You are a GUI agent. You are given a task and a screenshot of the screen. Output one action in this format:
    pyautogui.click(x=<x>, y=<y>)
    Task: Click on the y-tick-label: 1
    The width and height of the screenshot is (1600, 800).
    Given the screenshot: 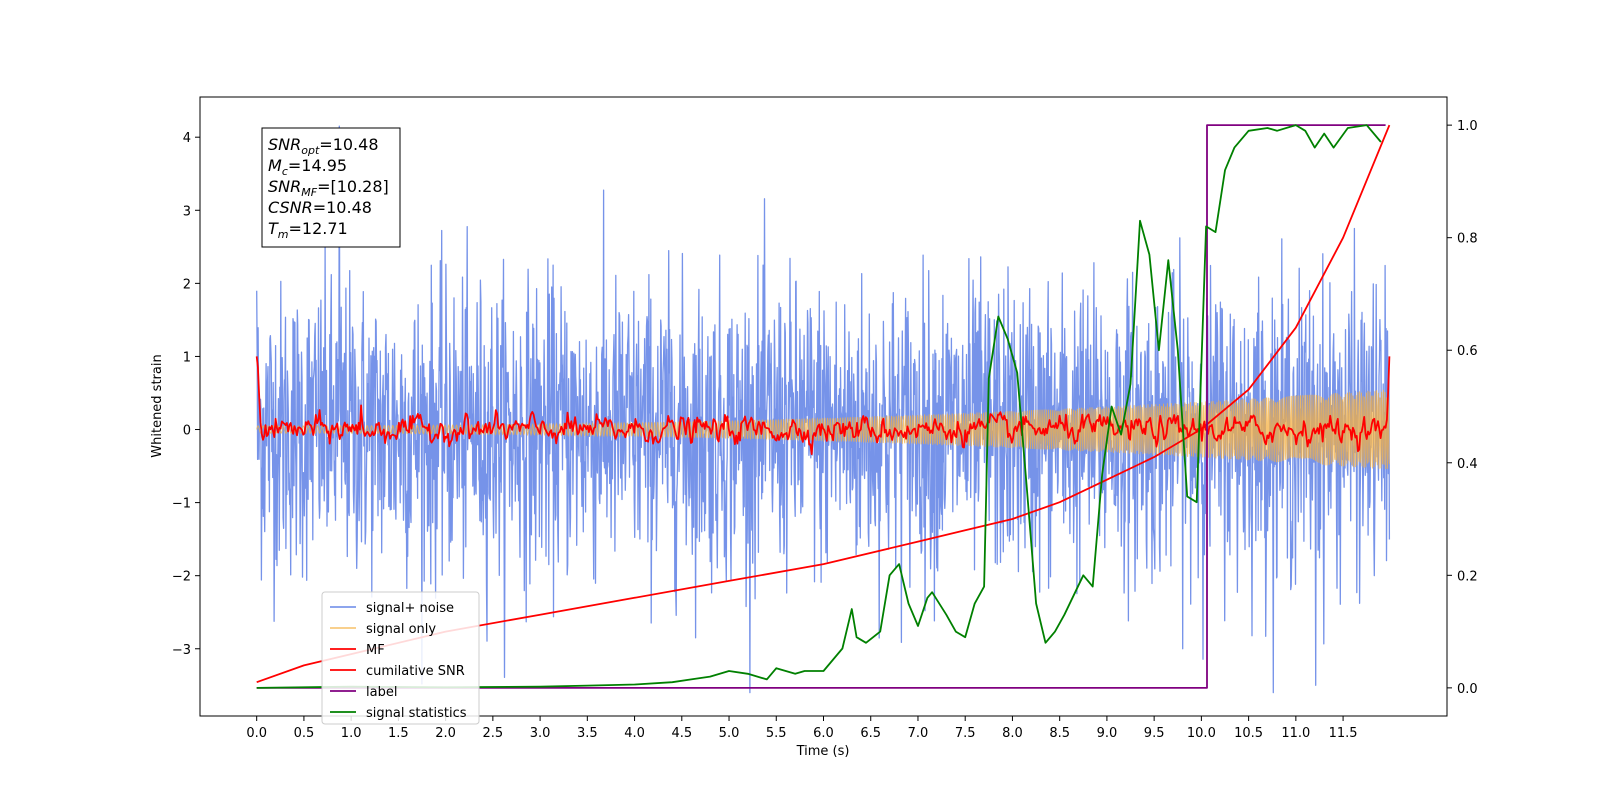 What is the action you would take?
    pyautogui.click(x=187, y=357)
    